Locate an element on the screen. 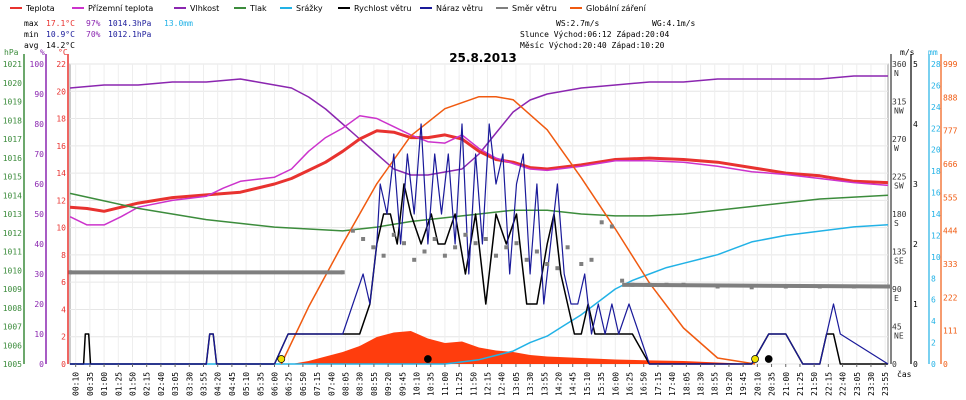 The width and height of the screenshot is (966, 400). wind-gust-max: WG:4.1m/s is located at coordinates (674, 23).